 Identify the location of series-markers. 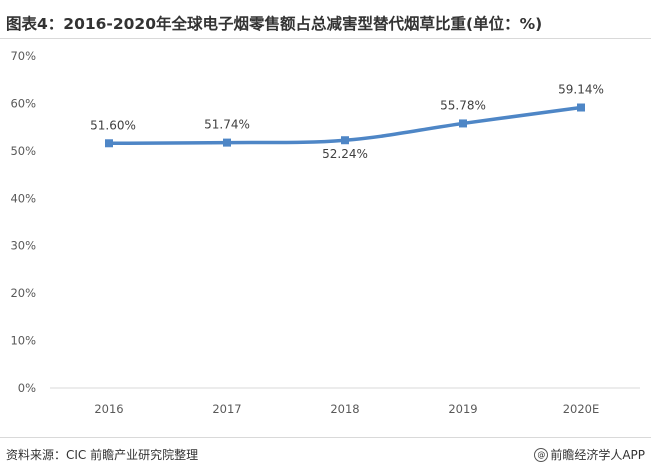
(345, 125).